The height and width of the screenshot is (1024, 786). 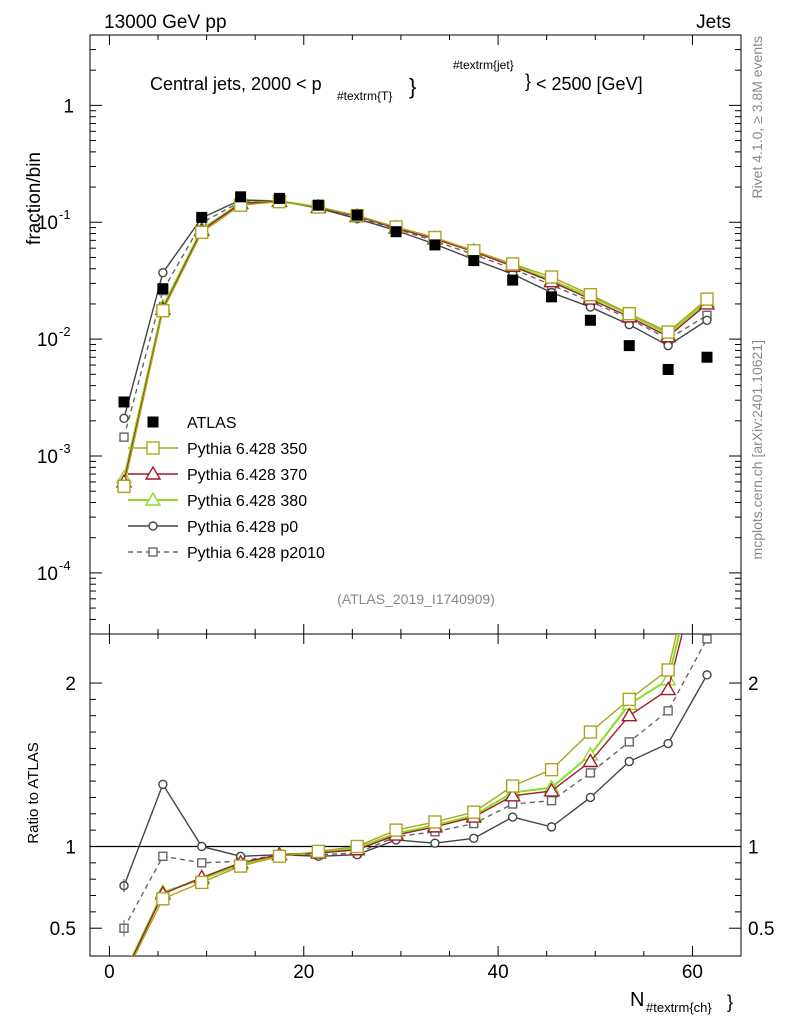 What do you see at coordinates (757, 117) in the screenshot?
I see `rivet-version: Rivet 4.1.0, ≥ 3.8M events` at bounding box center [757, 117].